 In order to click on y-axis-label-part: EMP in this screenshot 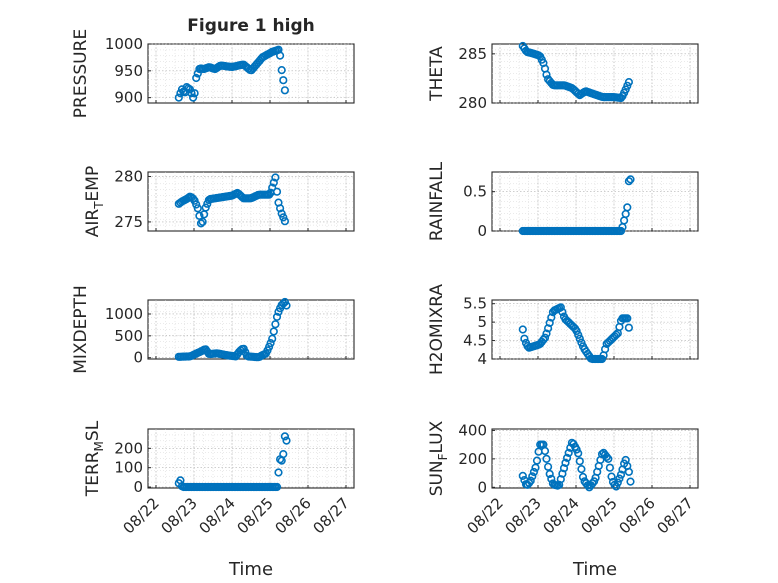, I will do `click(93, 184)`.